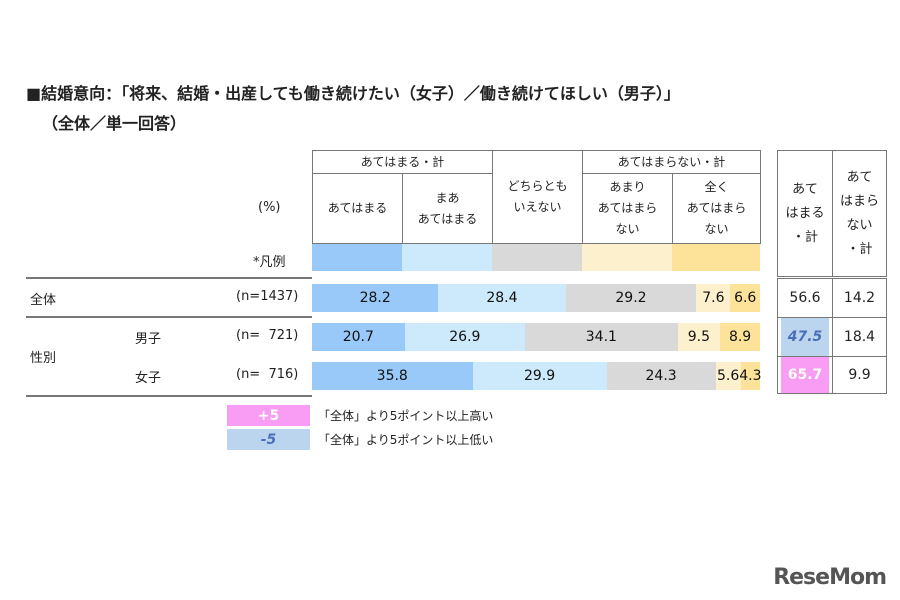  What do you see at coordinates (805, 298) in the screenshot?
I see `total-cell-agree: 56.6` at bounding box center [805, 298].